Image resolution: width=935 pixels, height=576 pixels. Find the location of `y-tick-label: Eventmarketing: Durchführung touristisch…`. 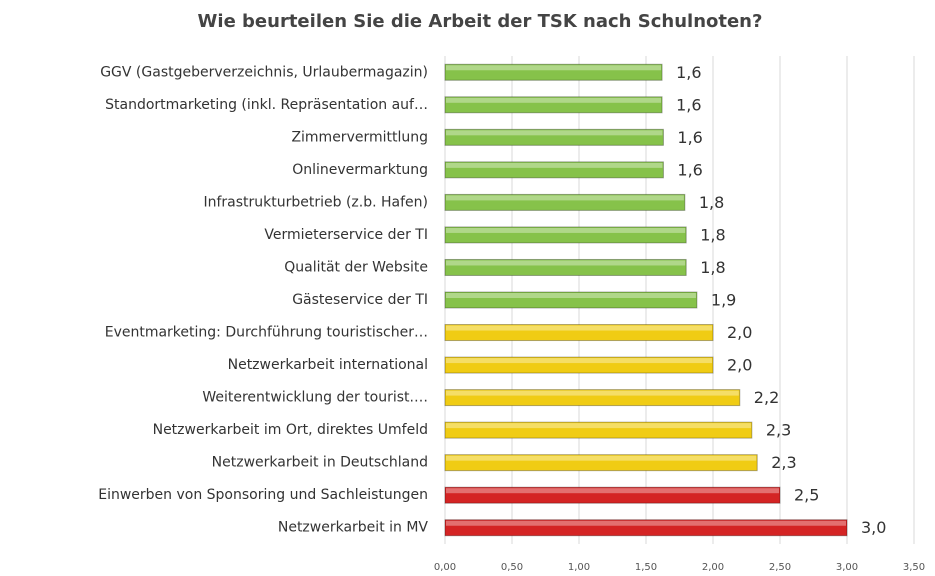

y-tick-label: Eventmarketing: Durchführung touristisch… is located at coordinates (266, 333).